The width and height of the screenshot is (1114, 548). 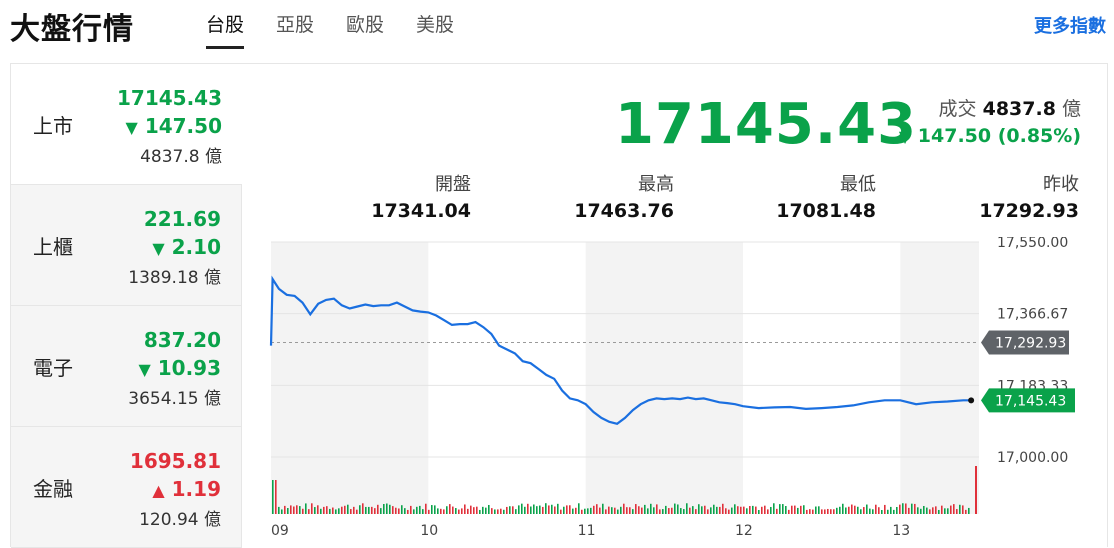 I want to click on stat-prev-close: 昨收 17292.93, so click(x=989, y=196).